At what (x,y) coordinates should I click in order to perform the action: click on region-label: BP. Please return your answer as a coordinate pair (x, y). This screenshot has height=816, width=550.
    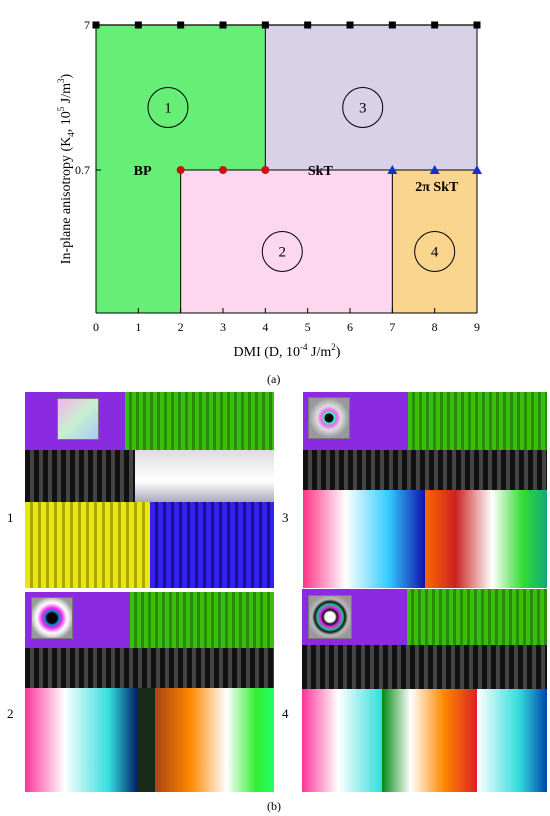
    Looking at the image, I should click on (143, 171).